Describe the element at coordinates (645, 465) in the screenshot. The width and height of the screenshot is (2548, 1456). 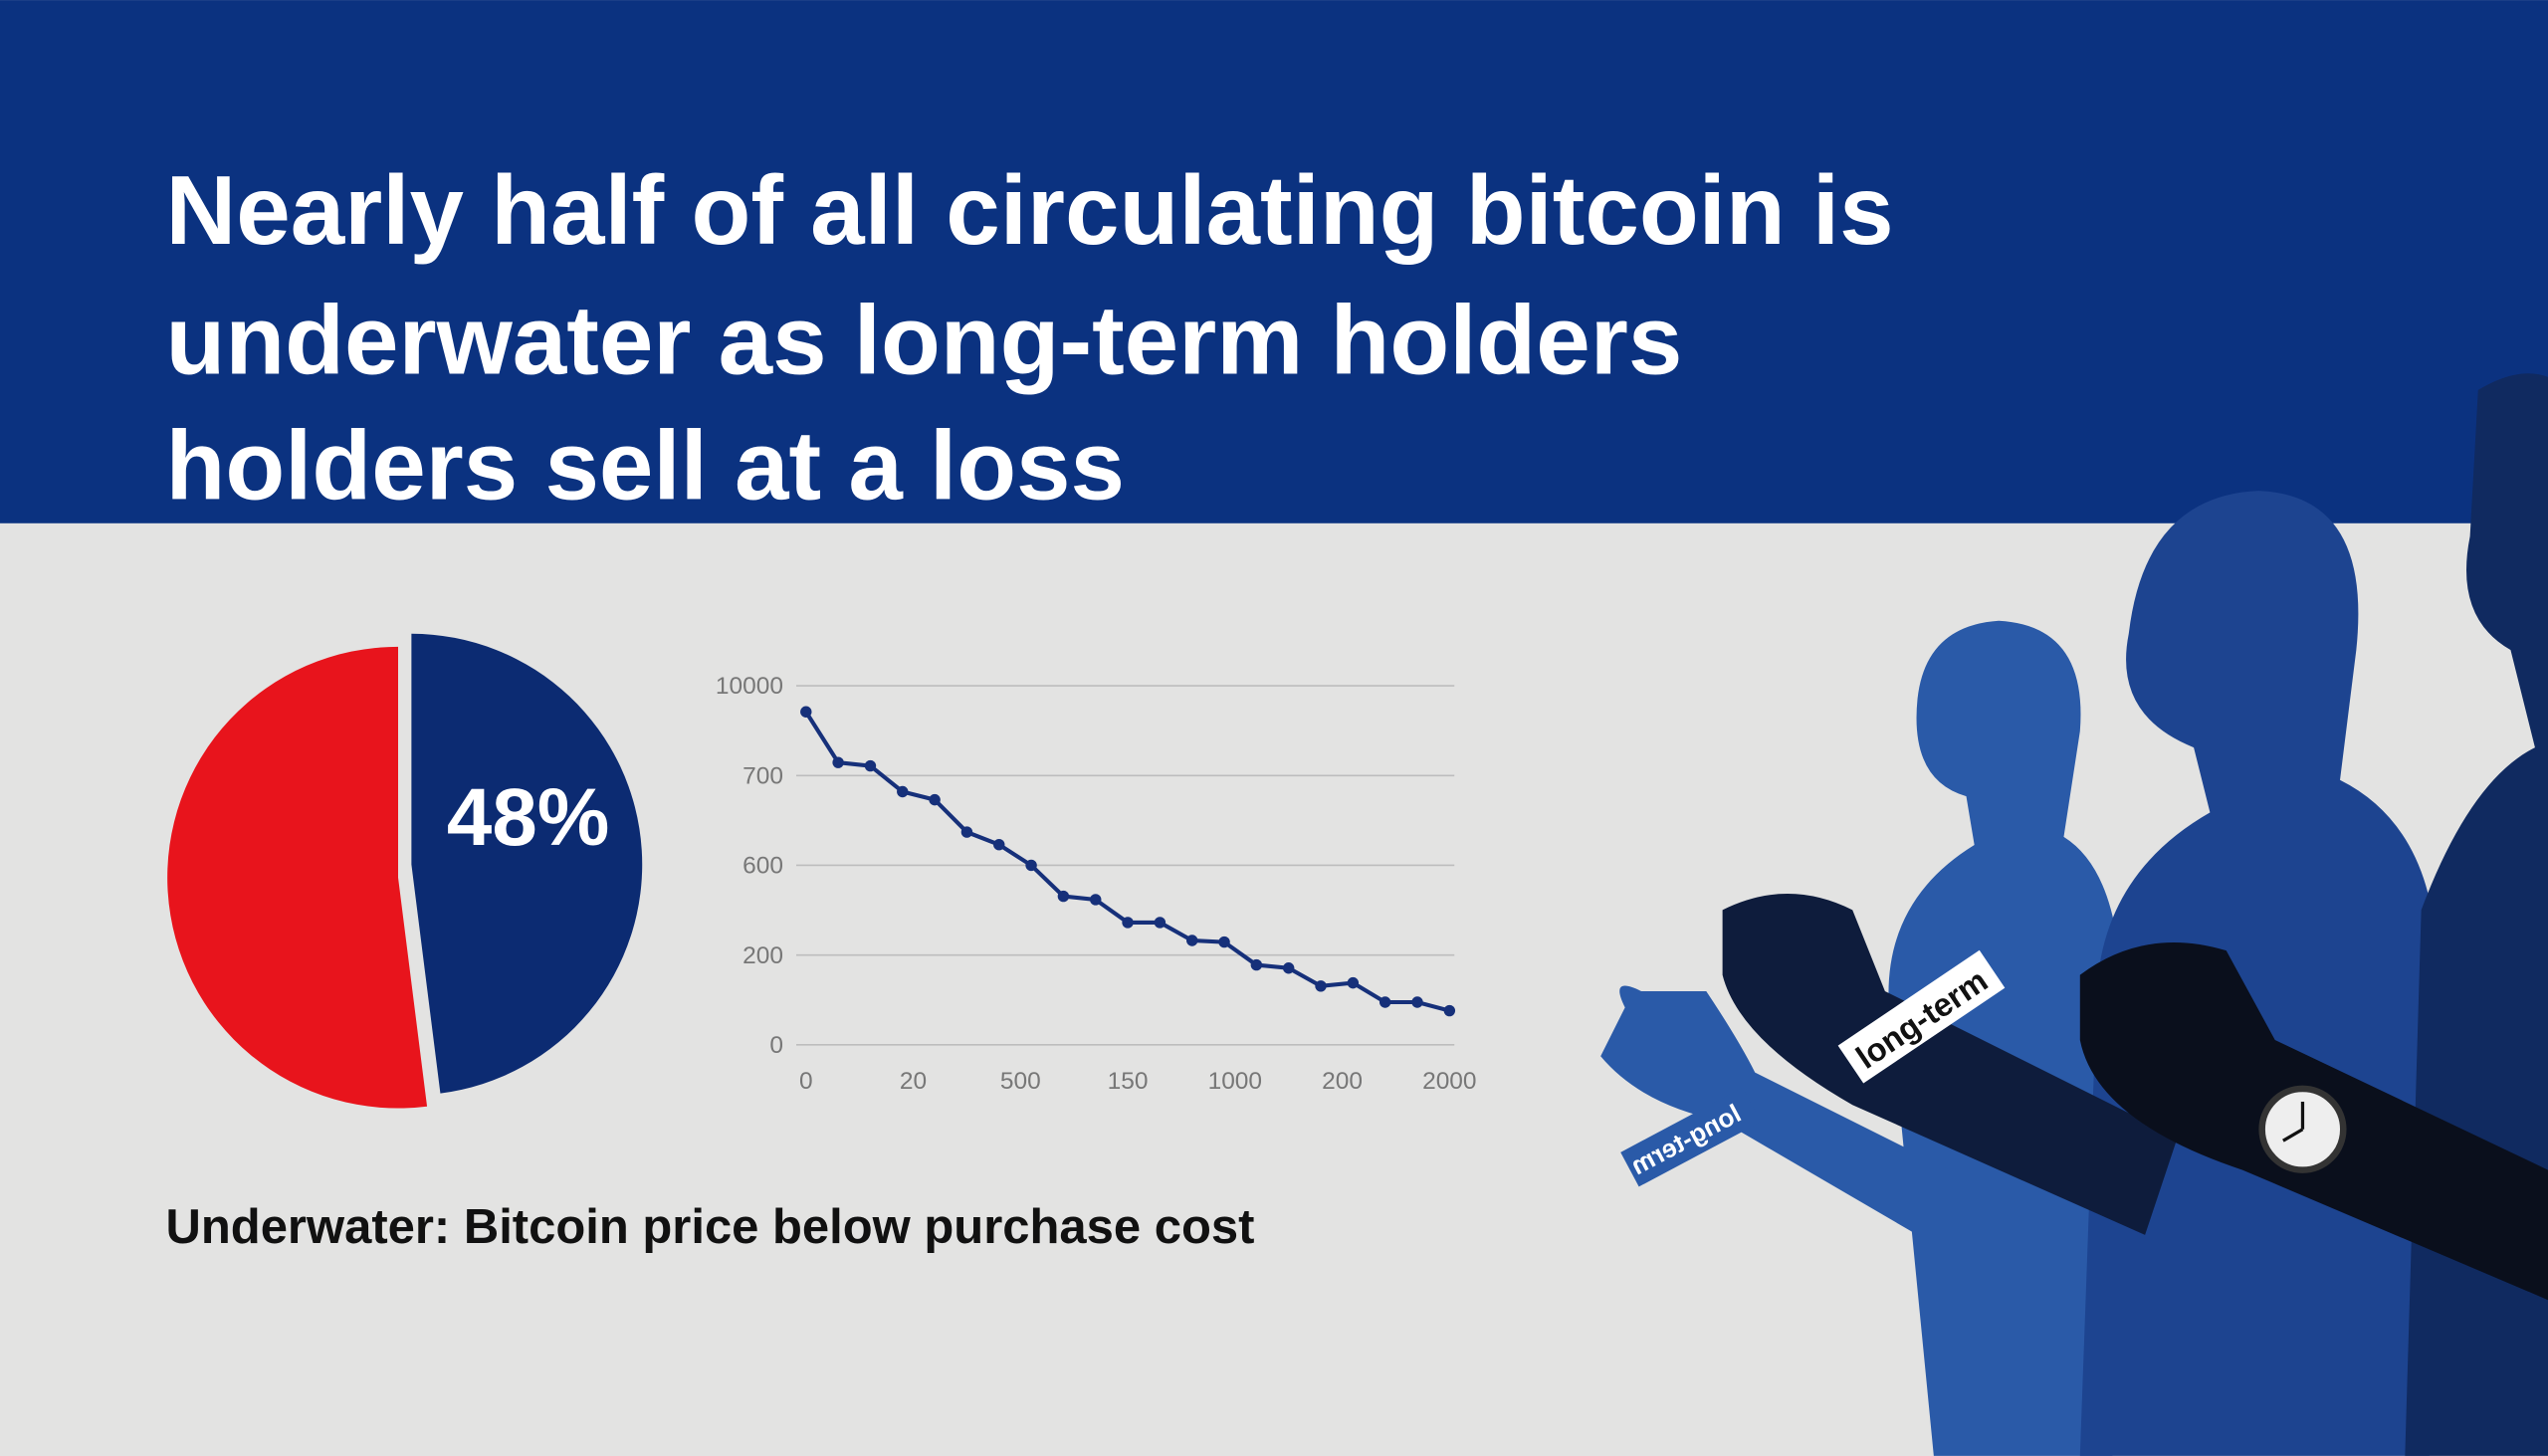
I see `title-line: holders sell at a loss` at that location.